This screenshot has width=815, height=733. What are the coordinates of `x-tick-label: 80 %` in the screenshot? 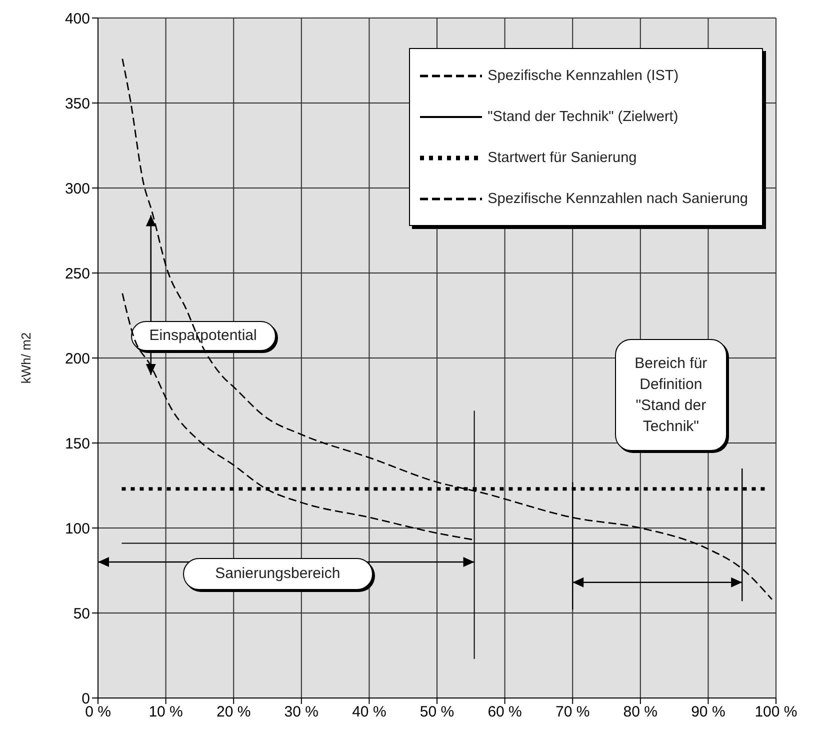 It's located at (640, 712).